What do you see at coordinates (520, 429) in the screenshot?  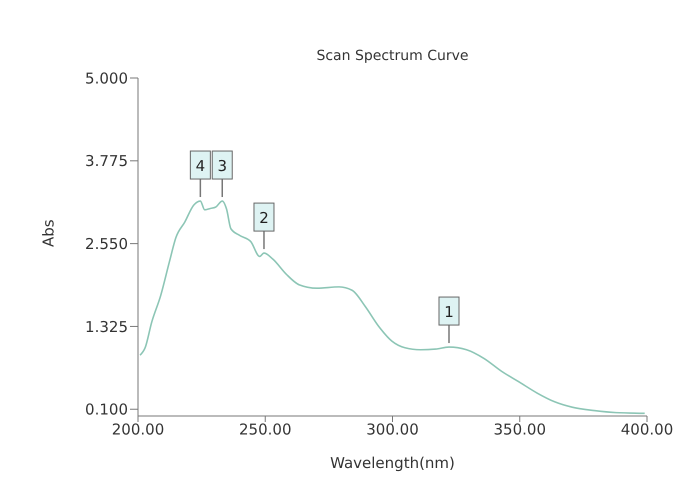 I see `x-tick-label: 350.00` at bounding box center [520, 429].